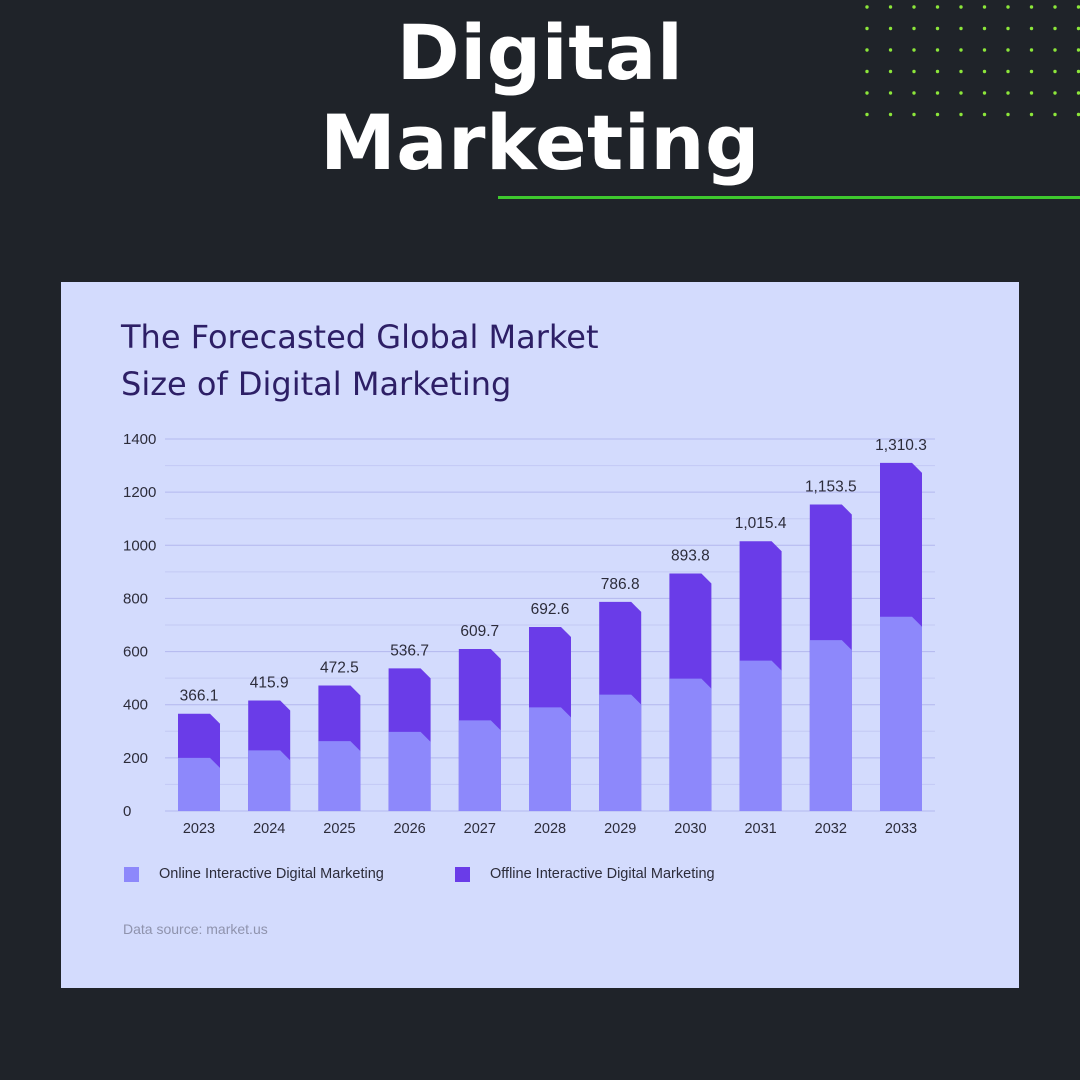 This screenshot has width=1080, height=1080. What do you see at coordinates (360, 337) in the screenshot?
I see `chart-title-line-1: The Forecasted Global Market` at bounding box center [360, 337].